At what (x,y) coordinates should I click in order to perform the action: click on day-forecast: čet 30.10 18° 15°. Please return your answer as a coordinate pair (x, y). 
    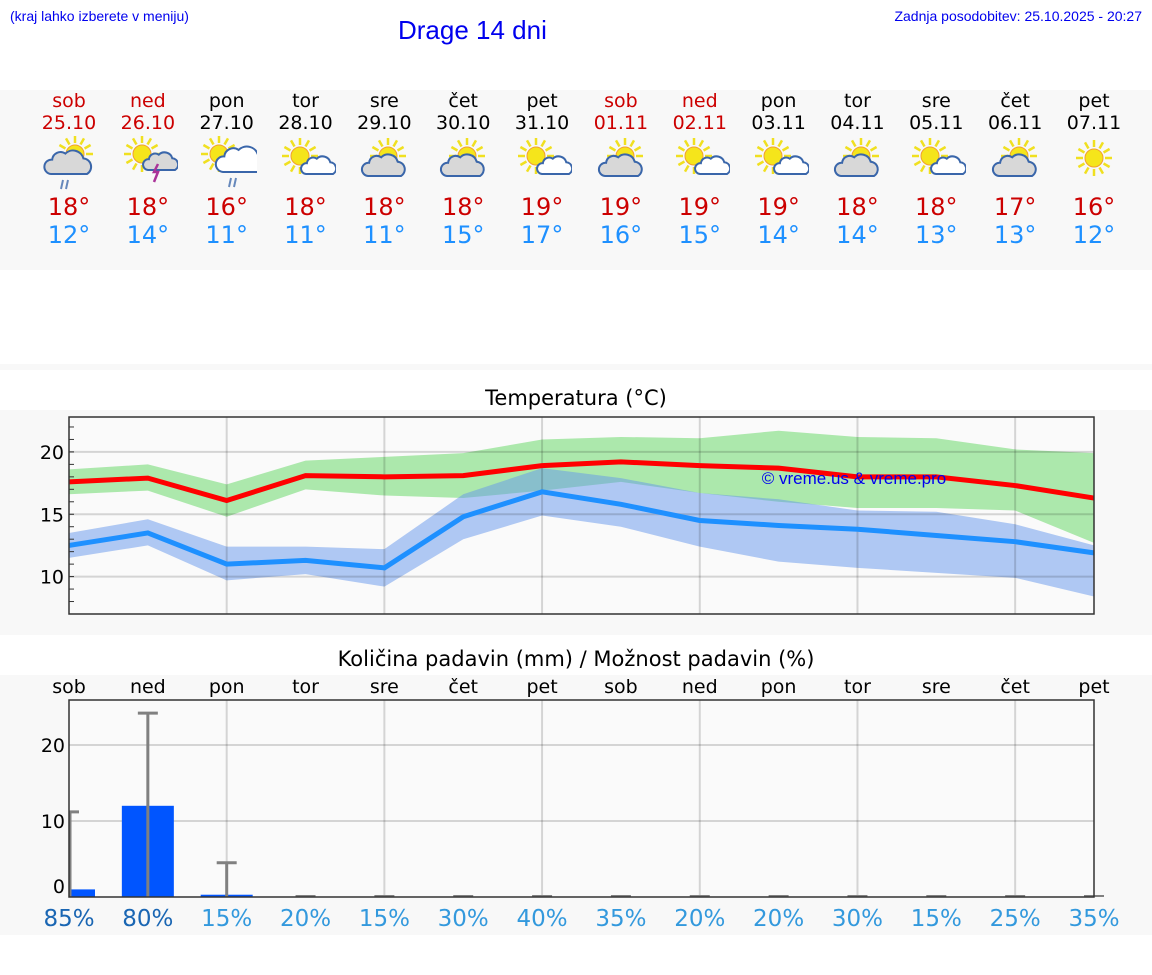
    Looking at the image, I should click on (463, 169).